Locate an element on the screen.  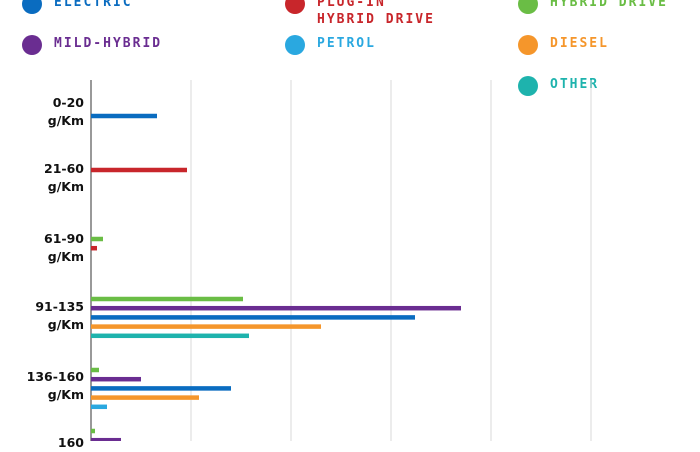
legend-item: HYBRID DRIVE is located at coordinates (593, 7).